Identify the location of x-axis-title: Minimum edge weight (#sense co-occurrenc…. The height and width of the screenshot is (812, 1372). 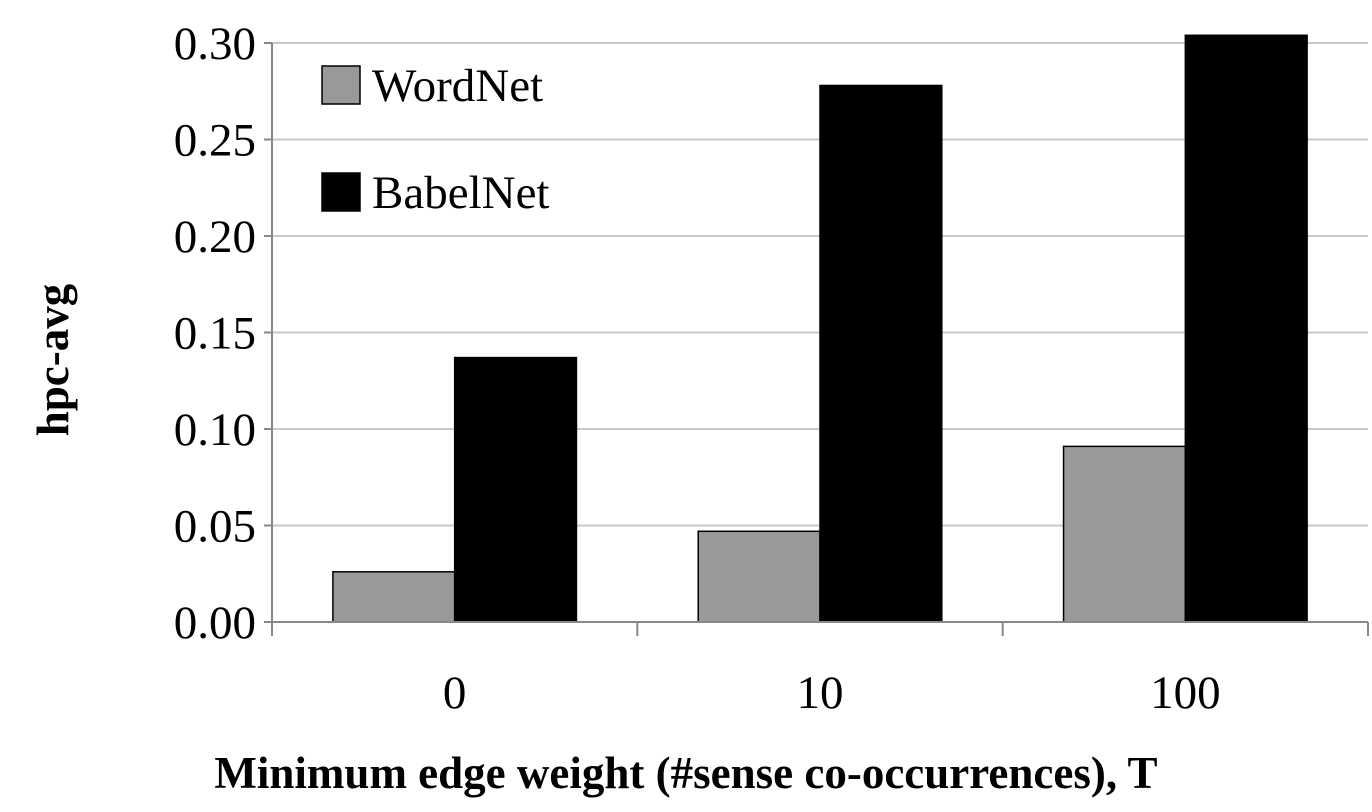
(685, 773).